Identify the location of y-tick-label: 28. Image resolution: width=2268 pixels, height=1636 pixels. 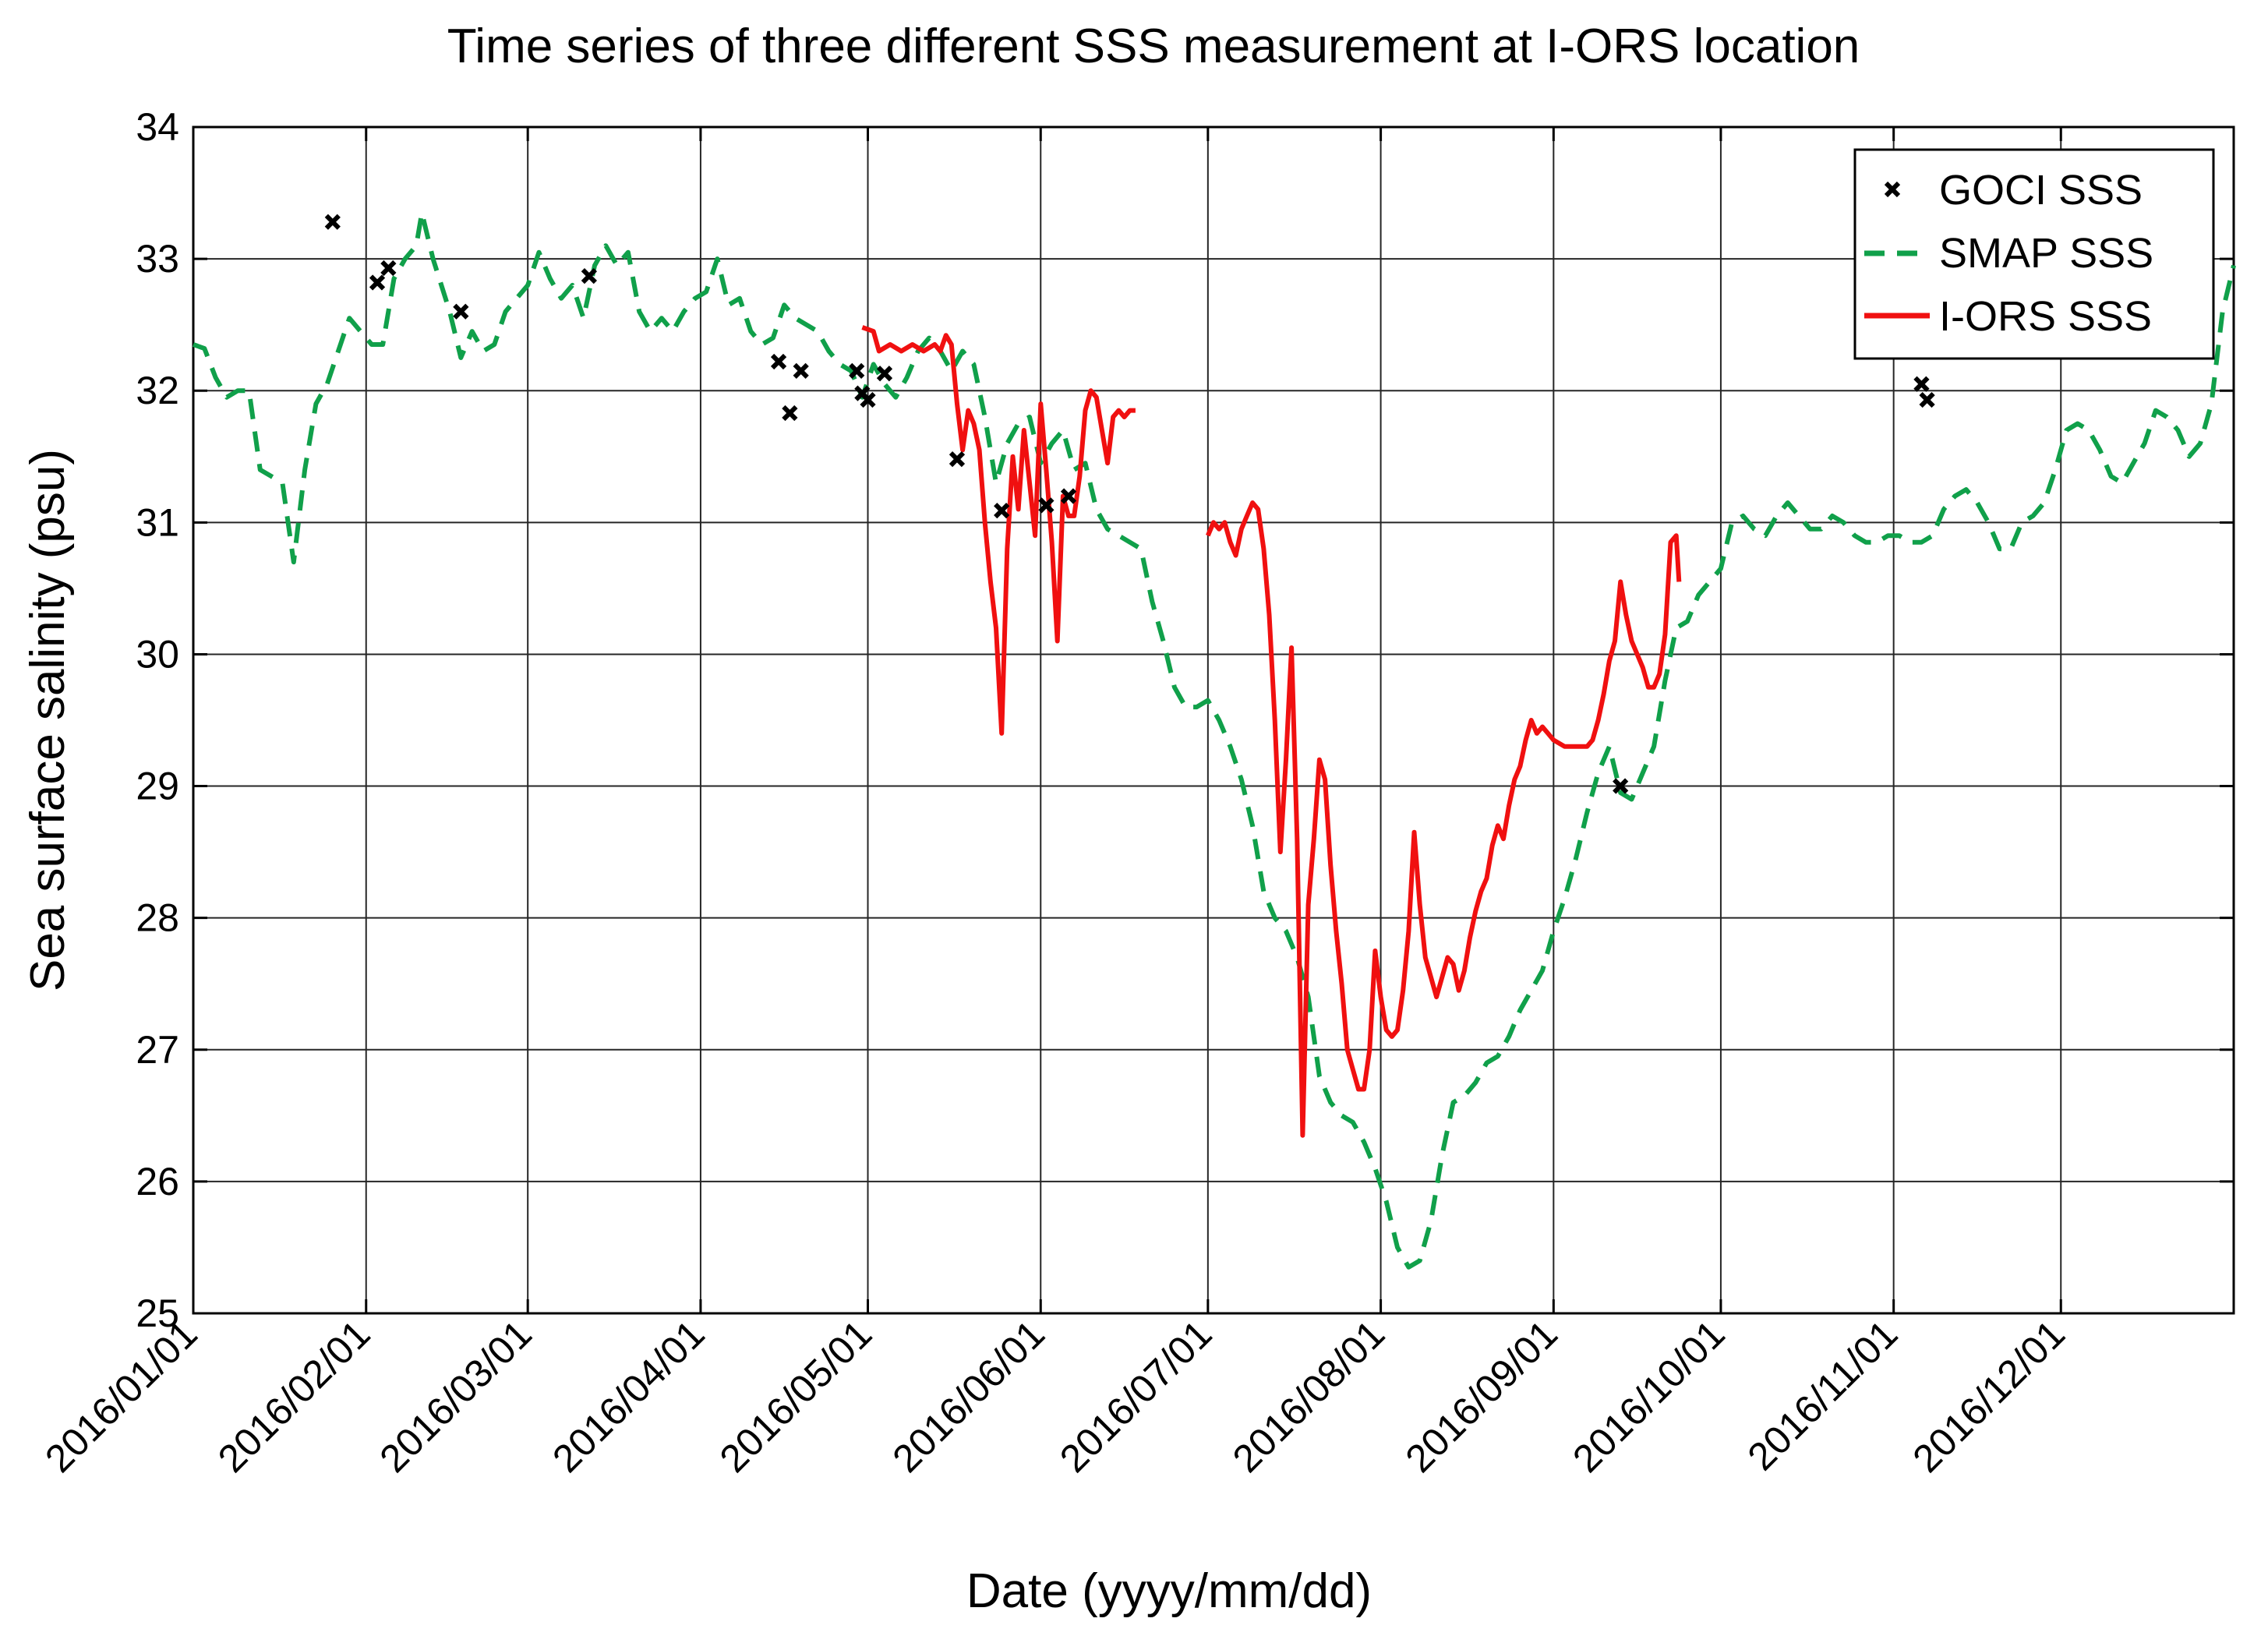
(157, 918).